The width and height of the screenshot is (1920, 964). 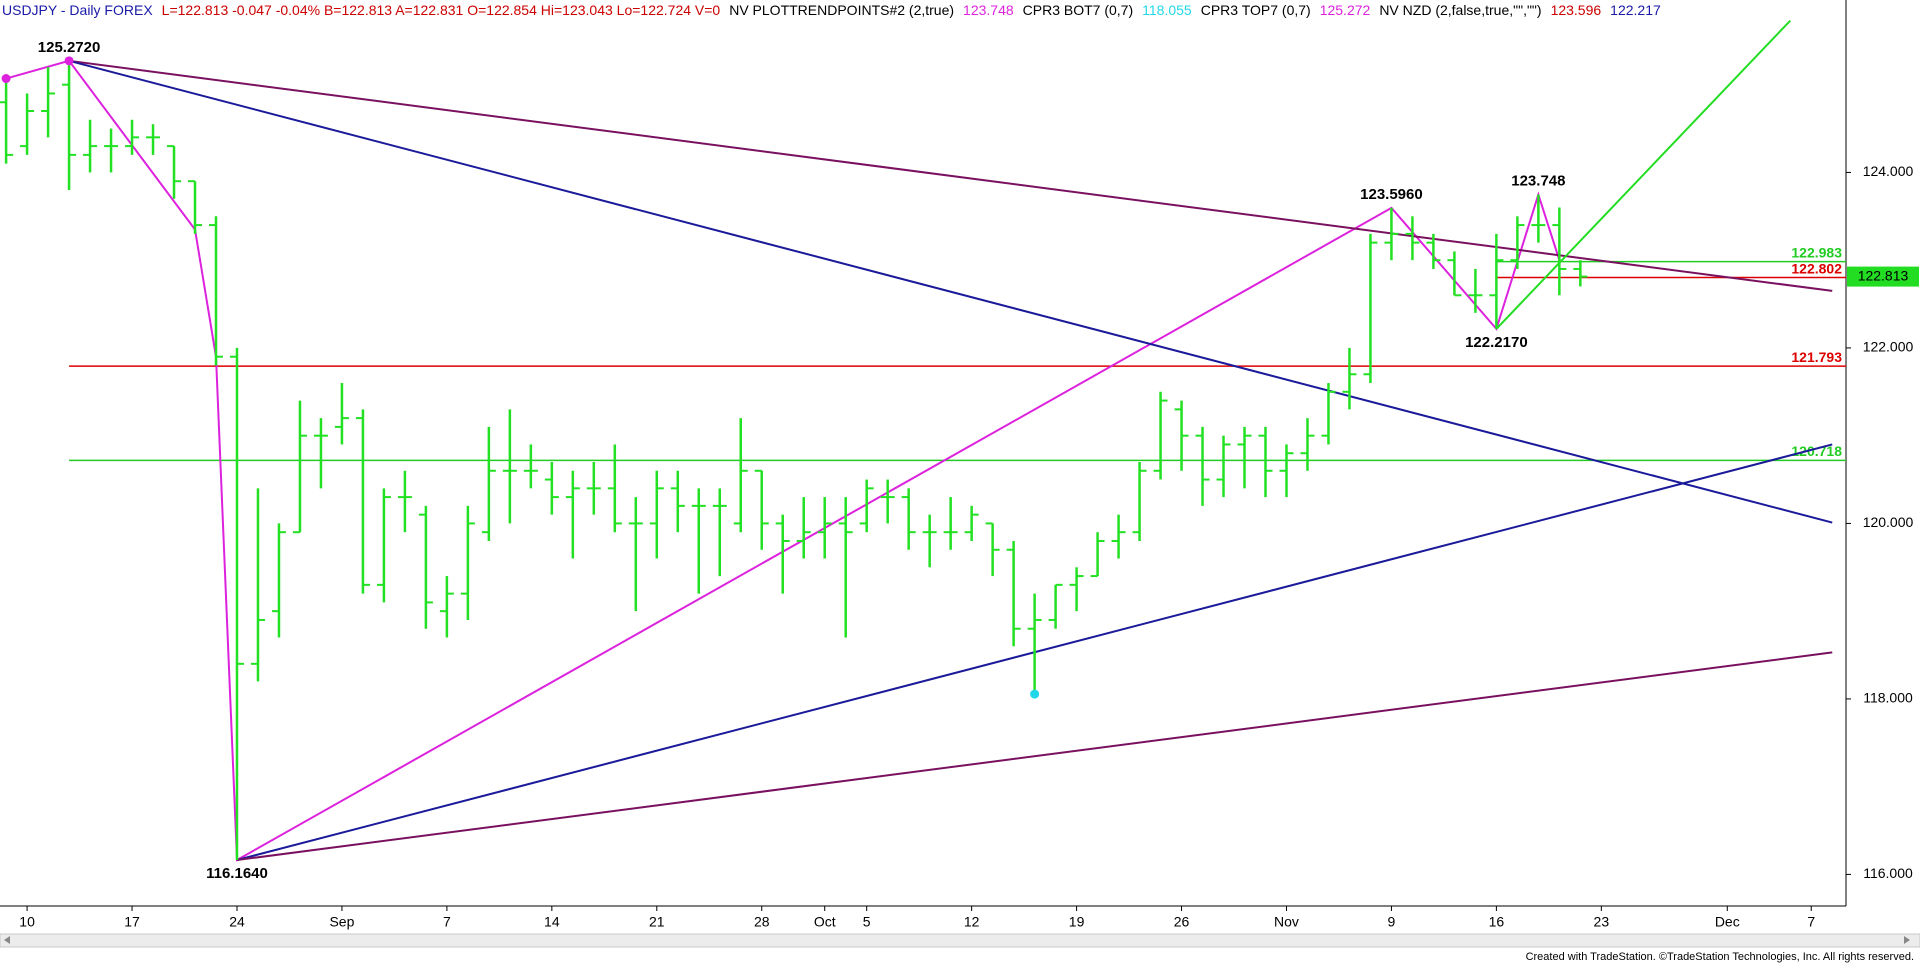 What do you see at coordinates (1888, 698) in the screenshot?
I see `y-tick-label: 118.000` at bounding box center [1888, 698].